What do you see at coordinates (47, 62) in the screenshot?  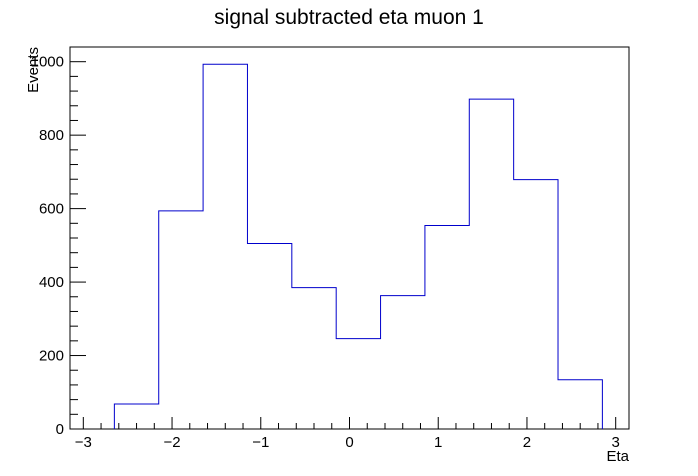 I see `y-tick-label: 1000` at bounding box center [47, 62].